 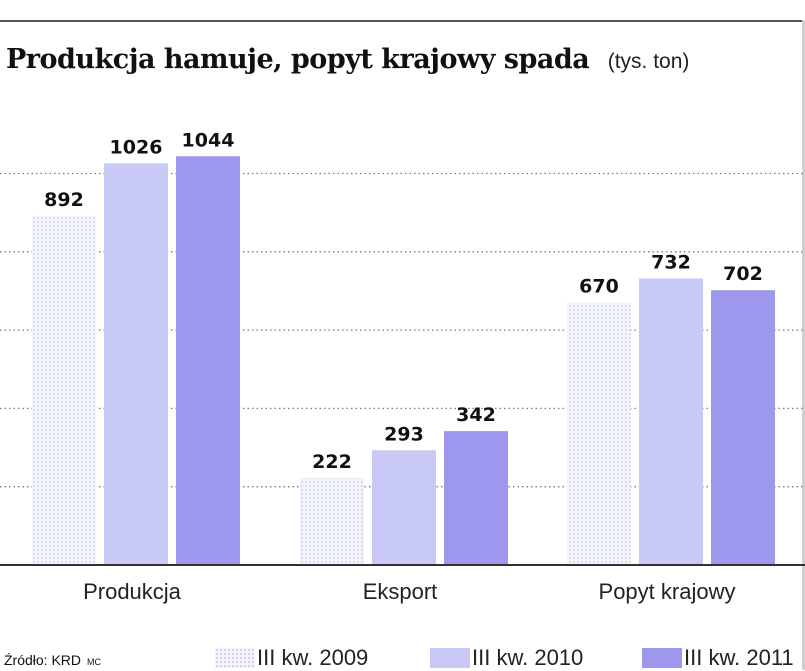 What do you see at coordinates (208, 140) in the screenshot?
I see `bar-value-label: 1044` at bounding box center [208, 140].